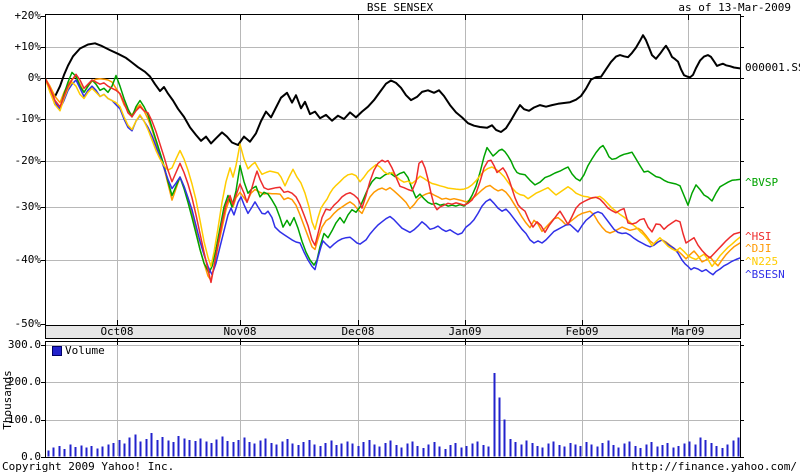 The height and width of the screenshot is (475, 800). Describe the element at coordinates (582, 331) in the screenshot. I see `month-label: Feb09` at that location.